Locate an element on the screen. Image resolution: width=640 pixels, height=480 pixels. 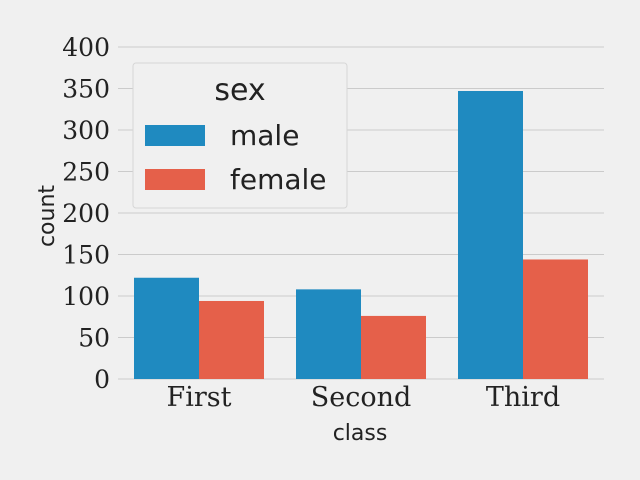
y-tick-label: 300 is located at coordinates (86, 130).